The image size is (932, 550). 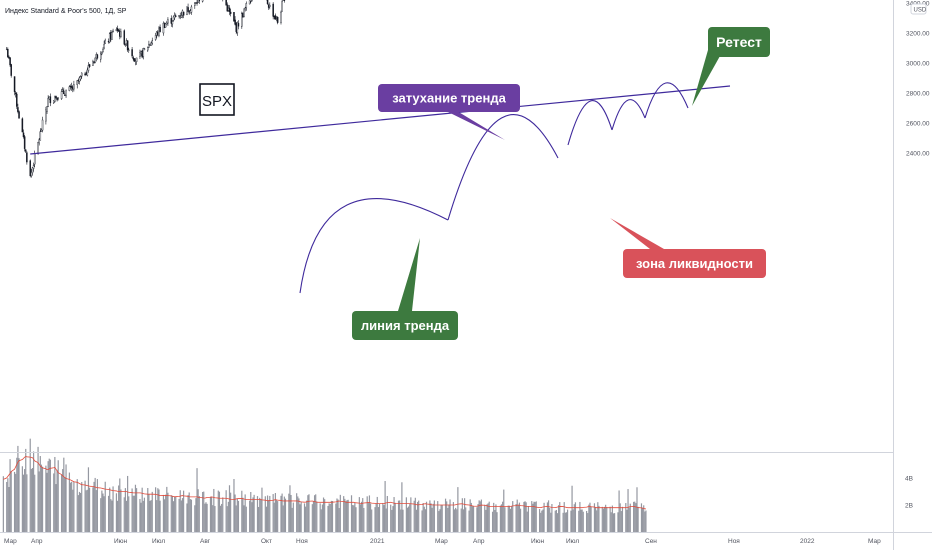 I want to click on trend-line-group, so click(x=380, y=120).